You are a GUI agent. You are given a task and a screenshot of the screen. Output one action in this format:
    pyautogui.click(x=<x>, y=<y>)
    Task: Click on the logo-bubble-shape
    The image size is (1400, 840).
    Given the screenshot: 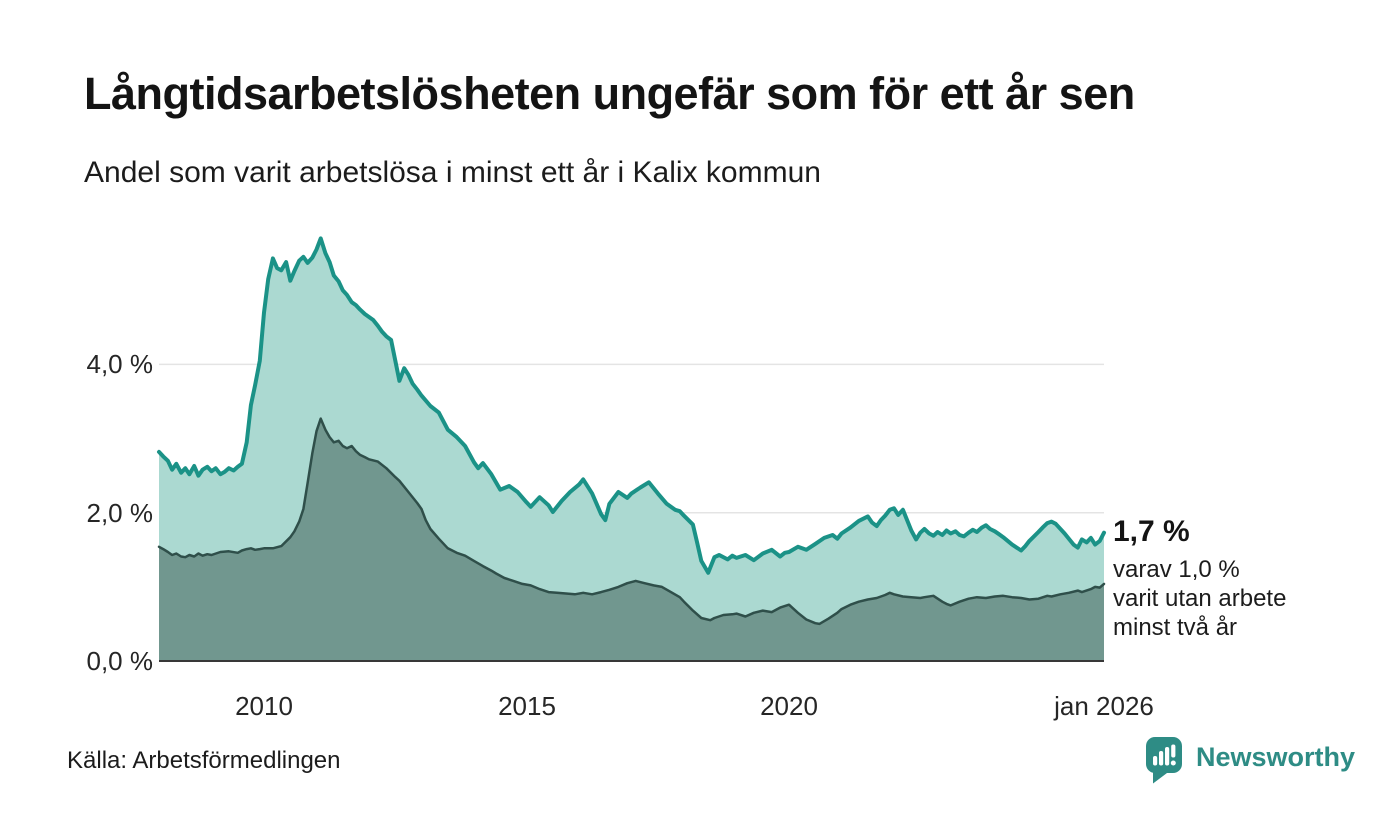 What is the action you would take?
    pyautogui.click(x=1164, y=760)
    